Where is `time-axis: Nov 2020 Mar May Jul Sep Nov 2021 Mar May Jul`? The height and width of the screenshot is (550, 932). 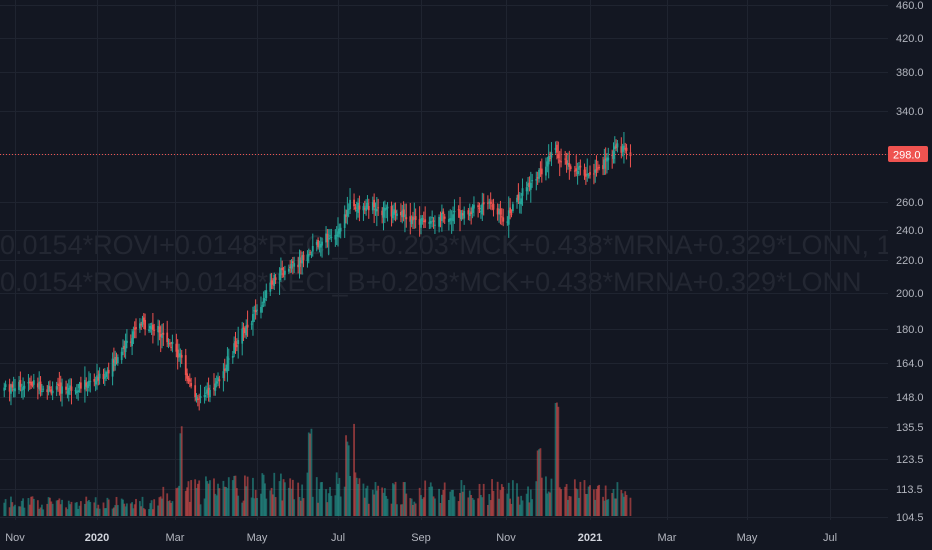
time-axis: Nov 2020 Mar May Jul Sep Nov 2021 Mar May Jul is located at coordinates (421, 538).